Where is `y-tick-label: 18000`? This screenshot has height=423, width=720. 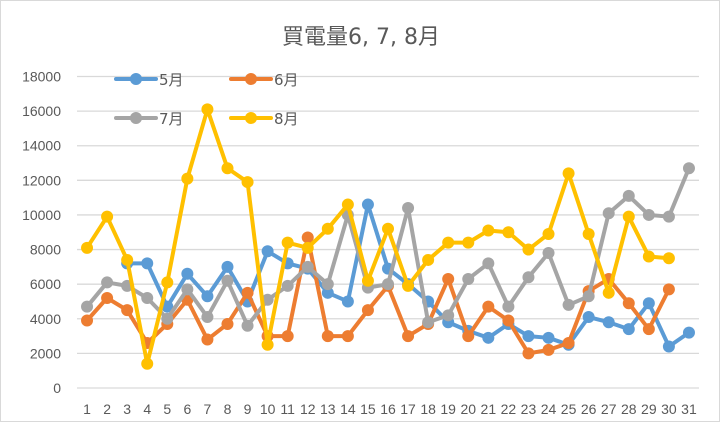 y-tick-label: 18000 is located at coordinates (41, 77).